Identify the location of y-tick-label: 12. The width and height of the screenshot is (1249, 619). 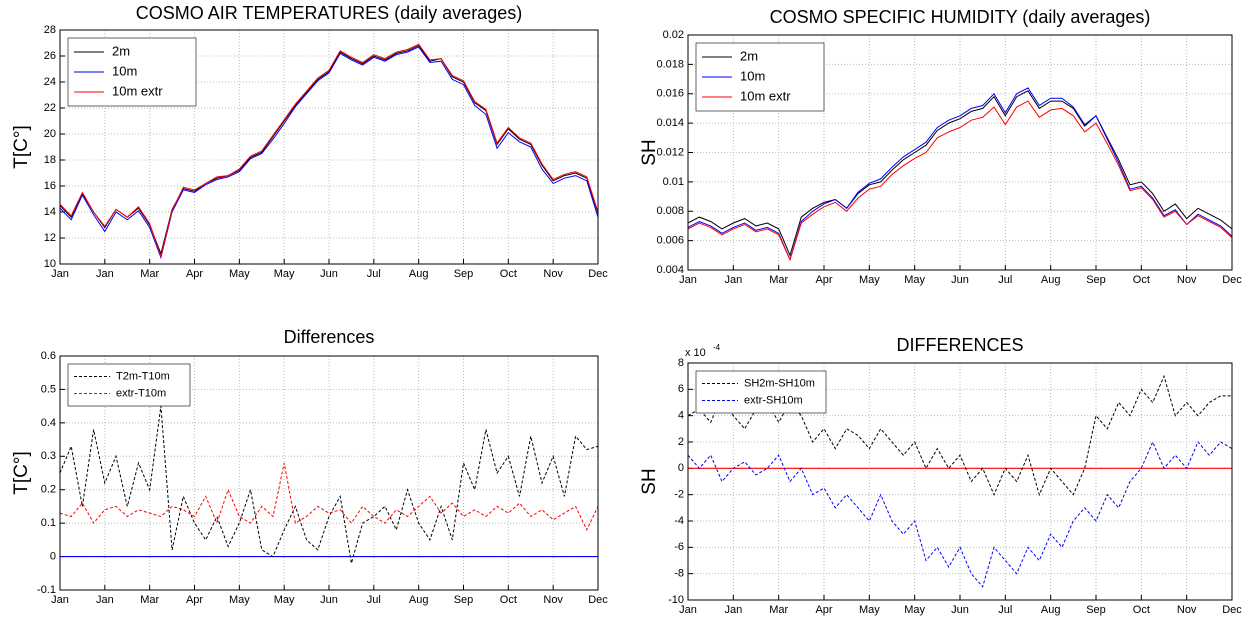
(50, 238).